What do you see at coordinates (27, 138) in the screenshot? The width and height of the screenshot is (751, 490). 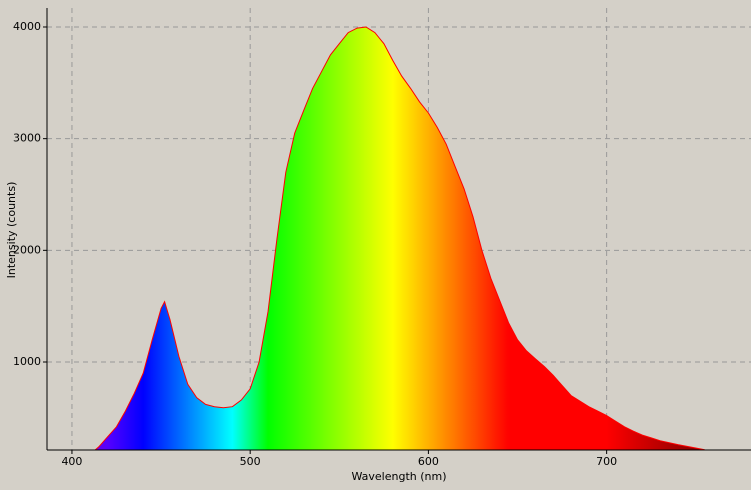 I see `y-tick-label: 3000` at bounding box center [27, 138].